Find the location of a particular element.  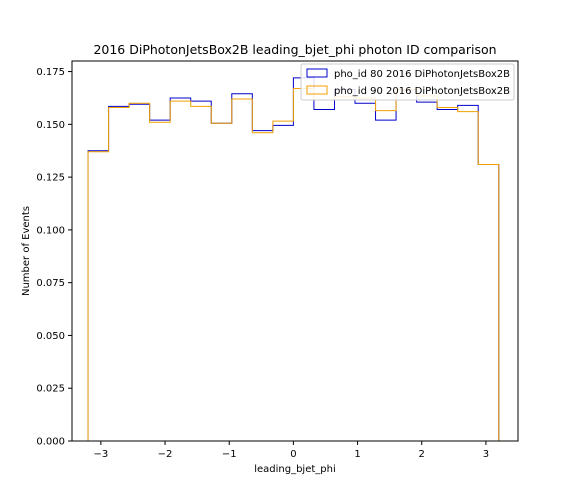

y-tick-label: 0.050 is located at coordinates (50, 336).